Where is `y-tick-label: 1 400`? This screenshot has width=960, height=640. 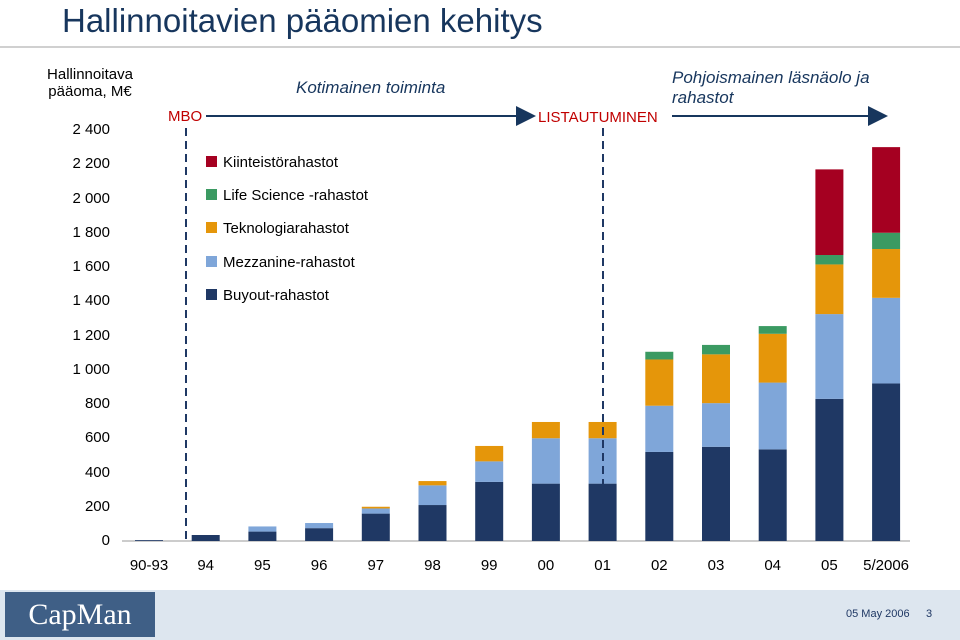 y-tick-label: 1 400 is located at coordinates (91, 301).